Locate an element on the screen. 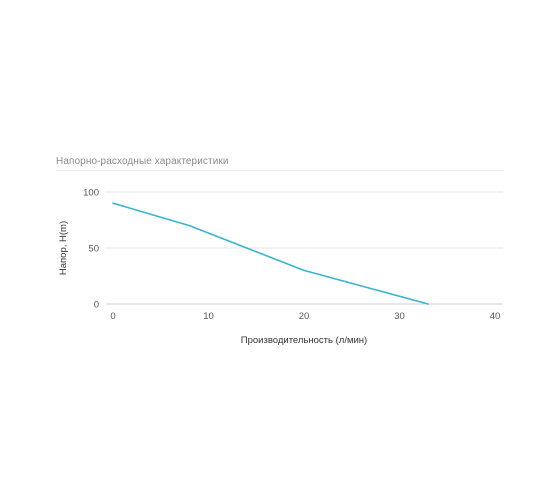  y-tick-label: 50 is located at coordinates (93, 249).